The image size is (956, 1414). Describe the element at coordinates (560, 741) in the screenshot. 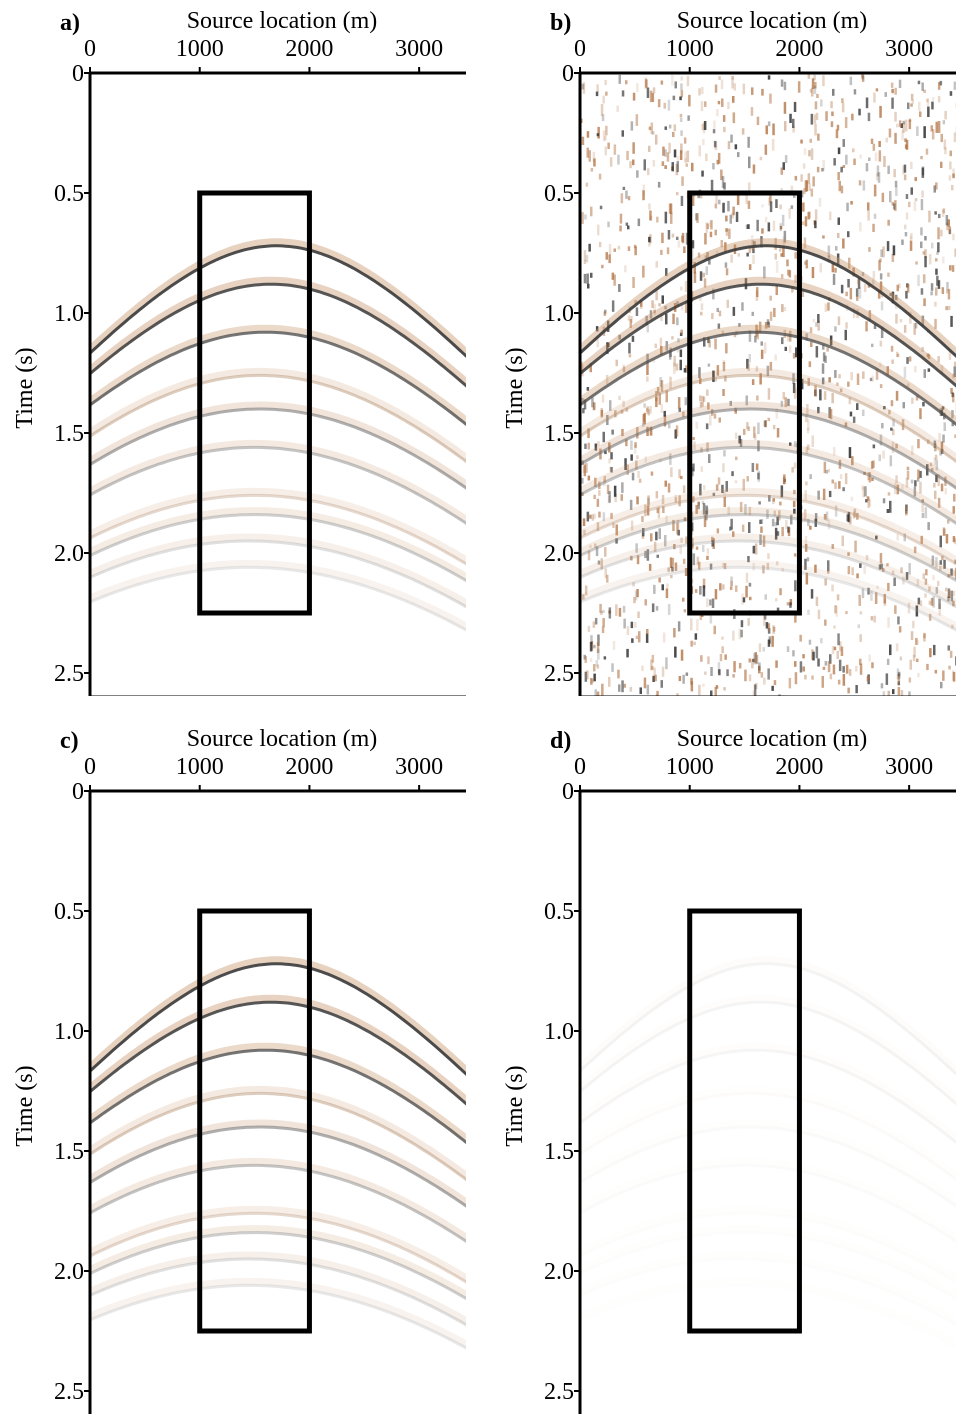

I see `panel-label: d)` at that location.